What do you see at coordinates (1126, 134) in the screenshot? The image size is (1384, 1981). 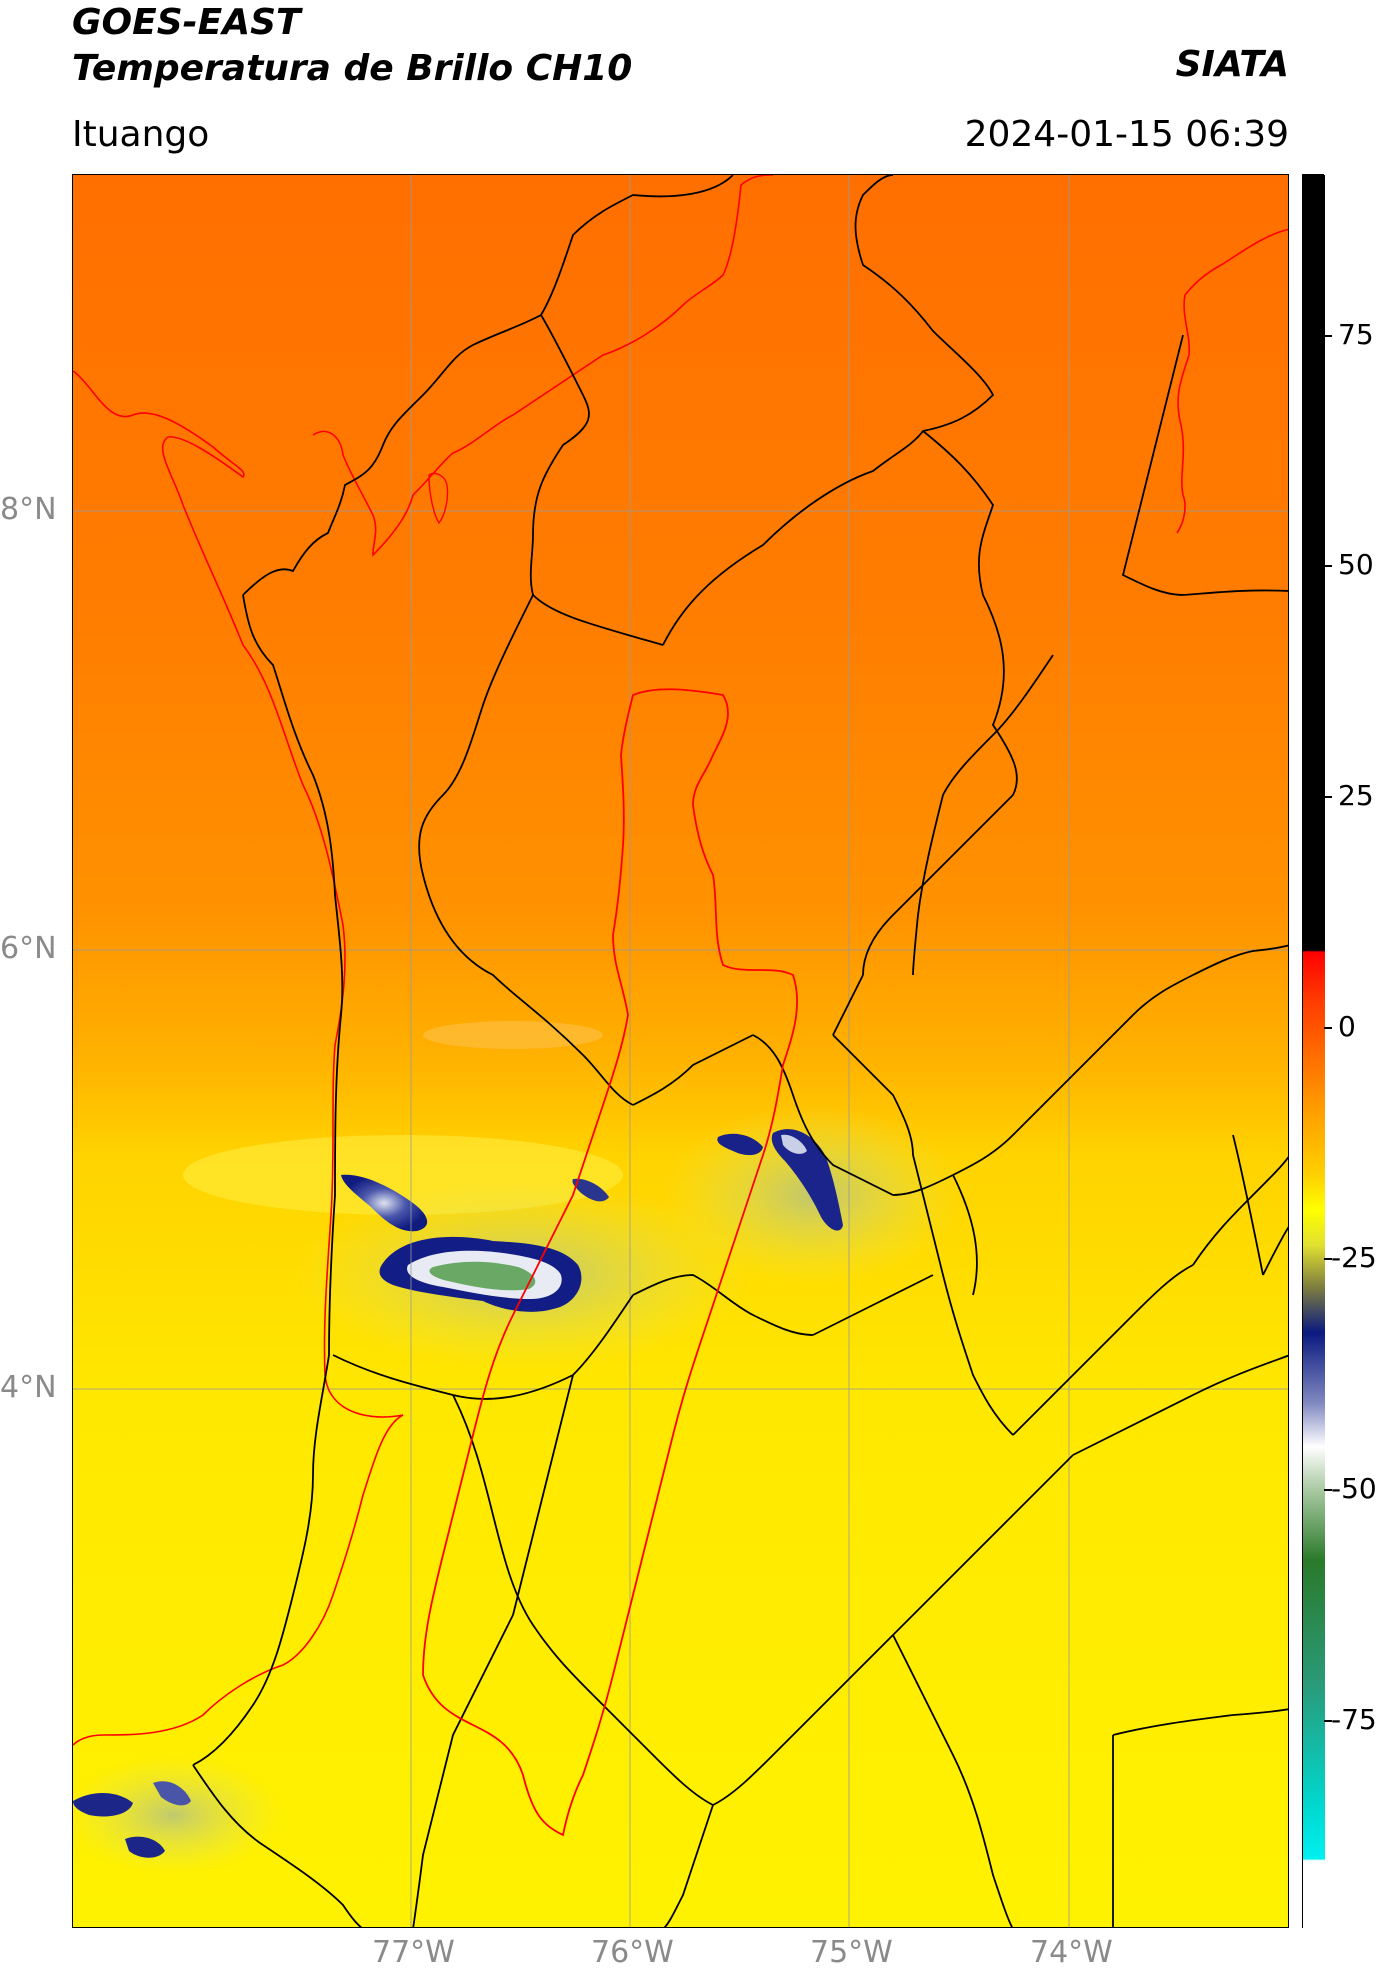 I see `datetime-label: 2024-01-15 06:39` at bounding box center [1126, 134].